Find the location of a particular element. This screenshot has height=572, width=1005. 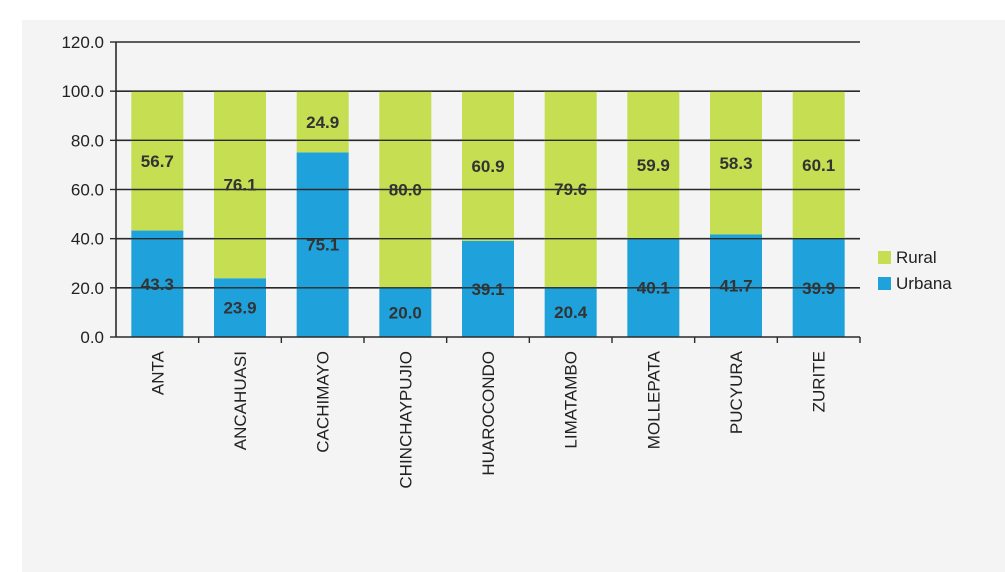

category-label: ZURITE is located at coordinates (819, 381).